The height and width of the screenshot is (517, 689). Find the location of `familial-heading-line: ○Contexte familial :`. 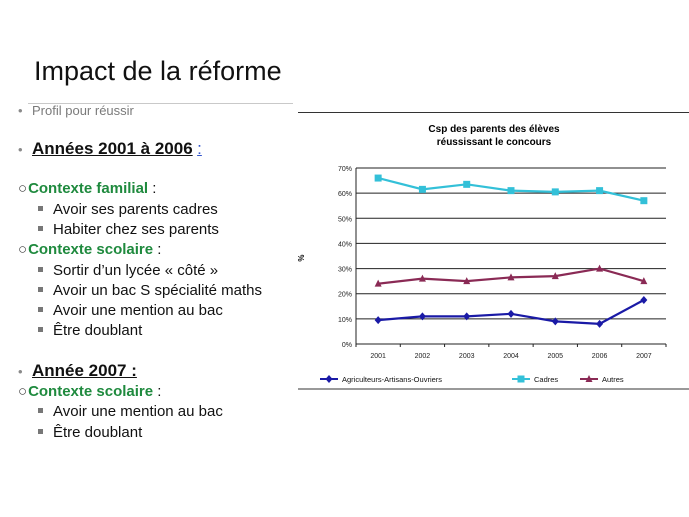

familial-heading-line: ○Contexte familial : is located at coordinates (87, 188).